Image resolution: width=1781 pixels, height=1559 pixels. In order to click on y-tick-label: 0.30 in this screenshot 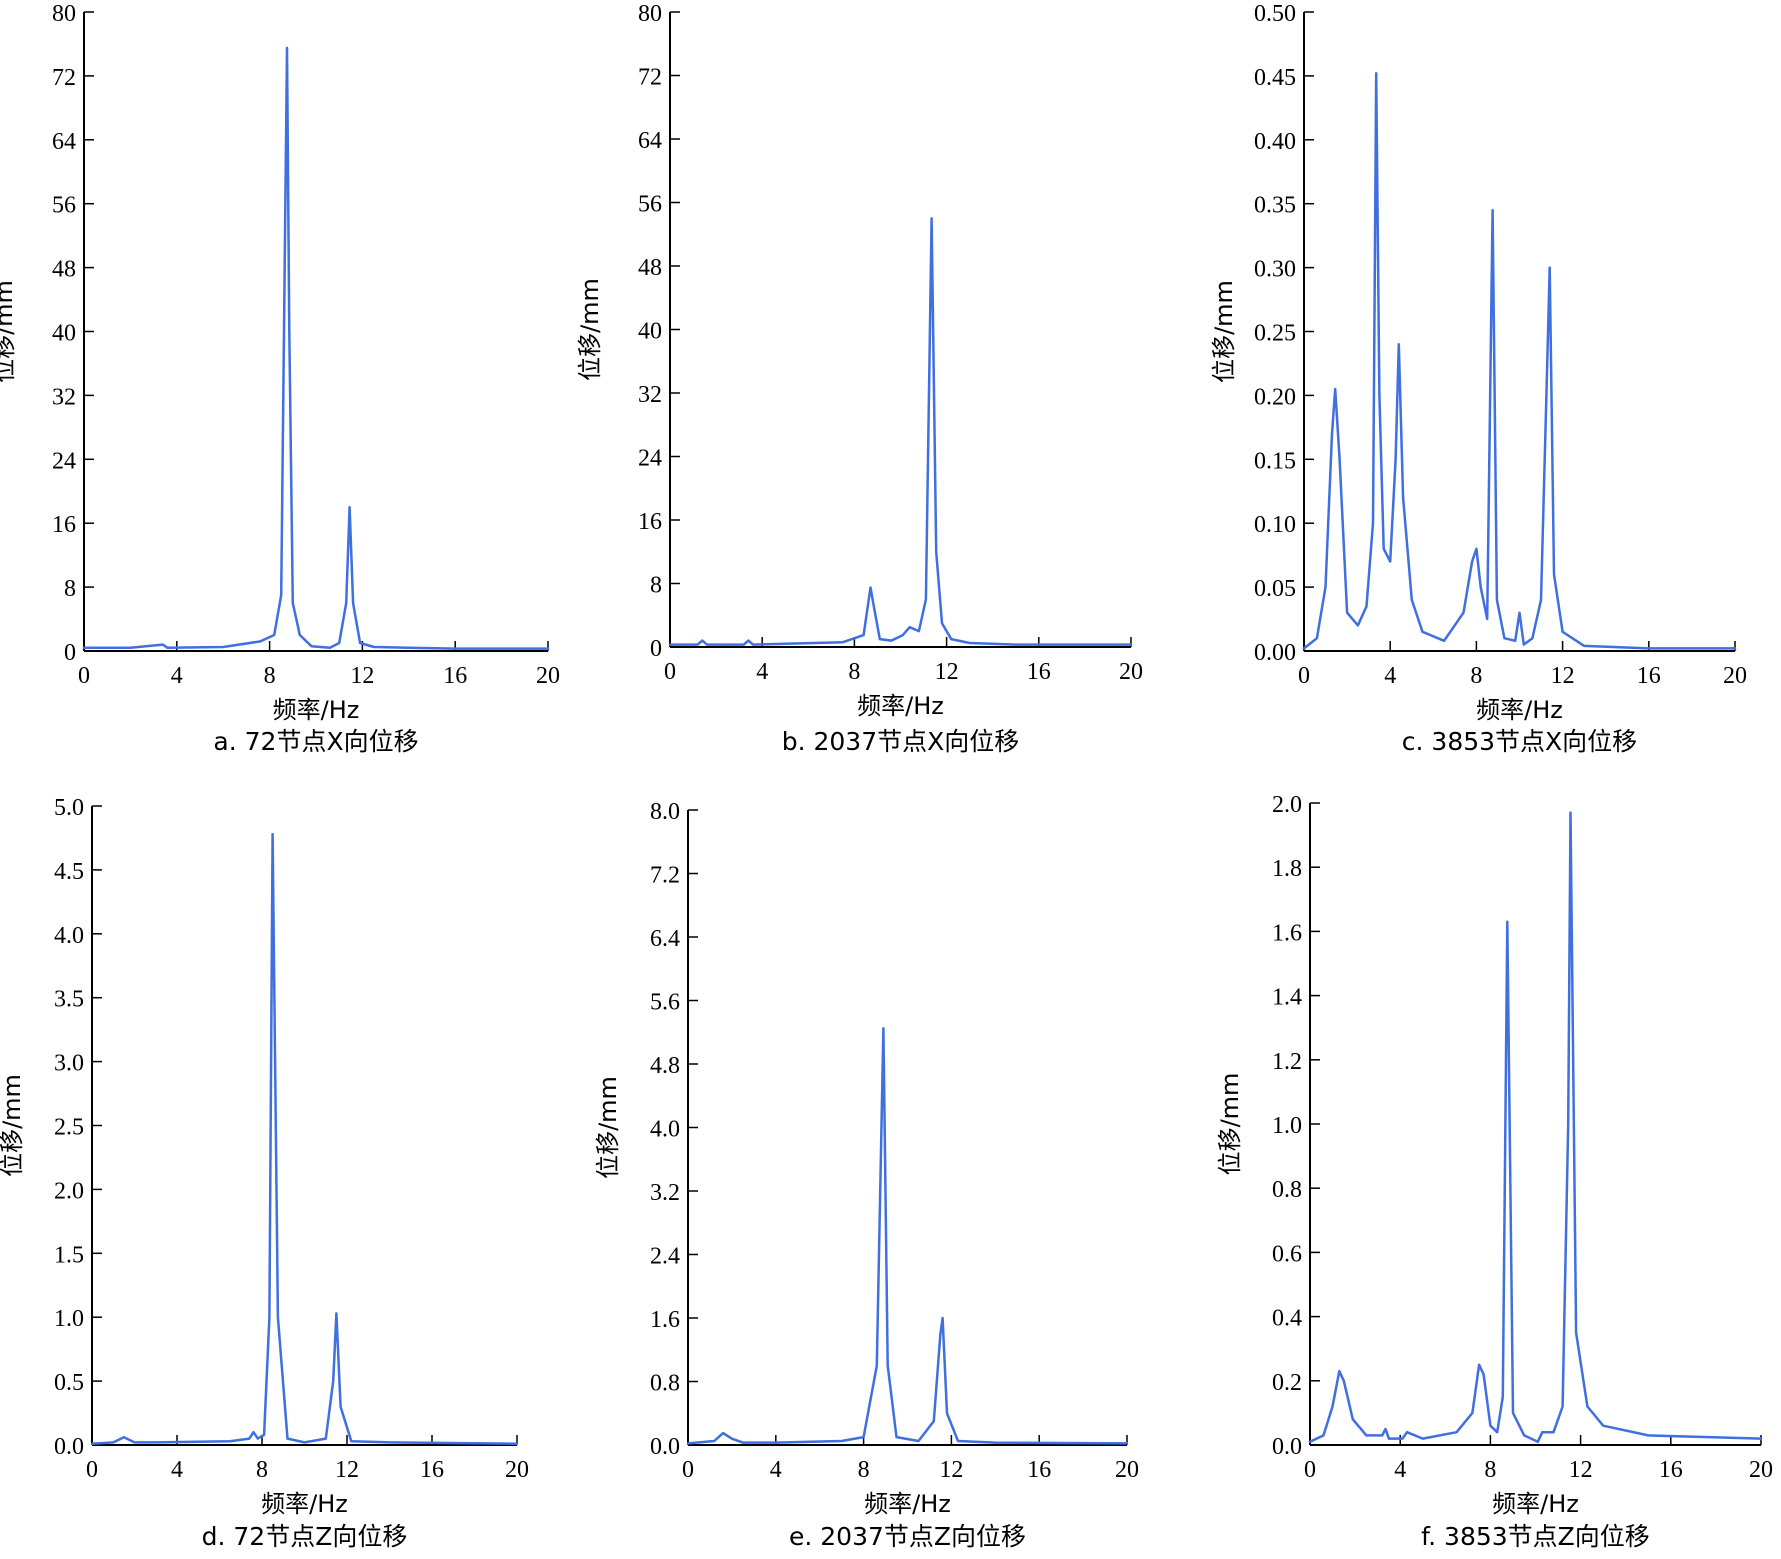, I will do `click(1275, 270)`.